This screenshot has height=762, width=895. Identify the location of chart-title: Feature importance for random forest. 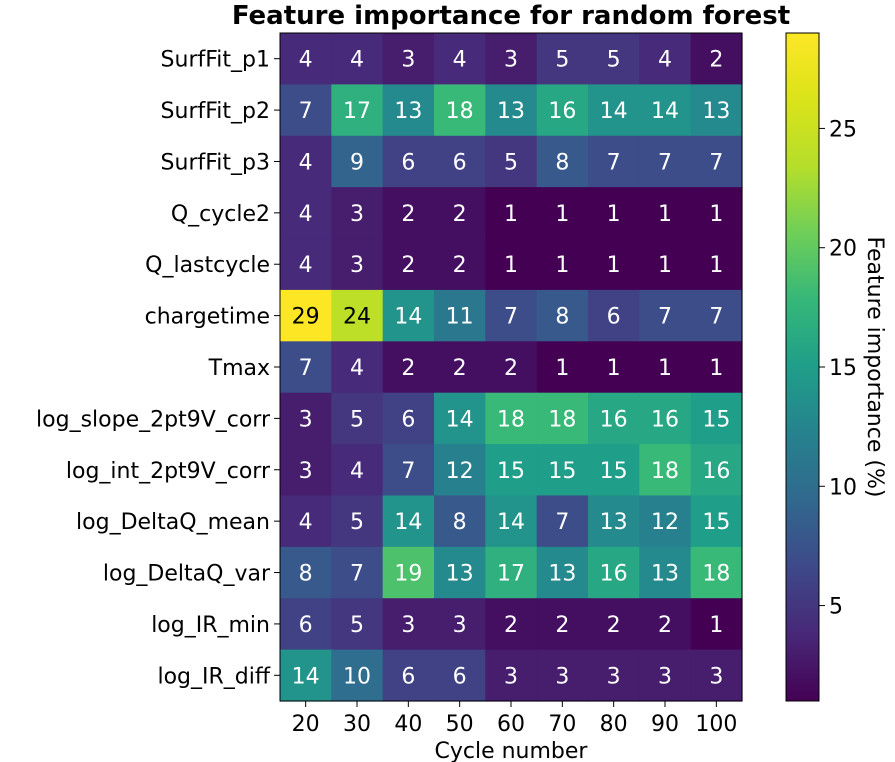
(511, 16).